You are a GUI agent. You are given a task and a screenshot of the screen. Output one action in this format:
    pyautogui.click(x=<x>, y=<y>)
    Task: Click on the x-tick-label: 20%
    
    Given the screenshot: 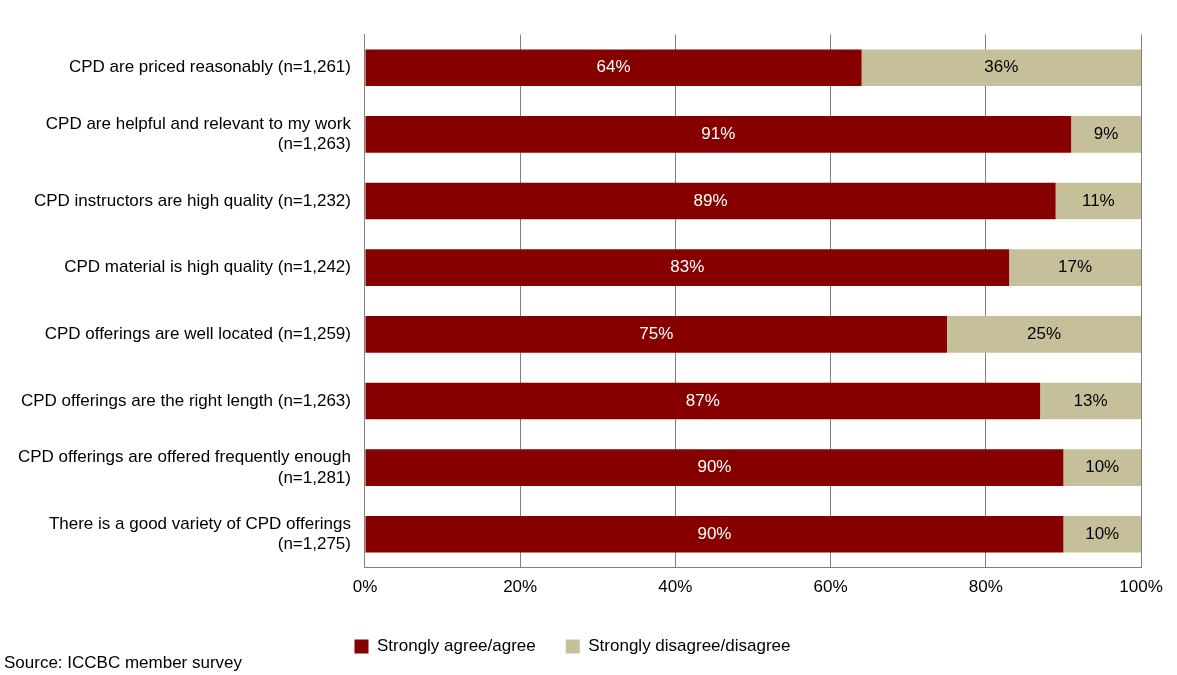 What is the action you would take?
    pyautogui.click(x=520, y=587)
    